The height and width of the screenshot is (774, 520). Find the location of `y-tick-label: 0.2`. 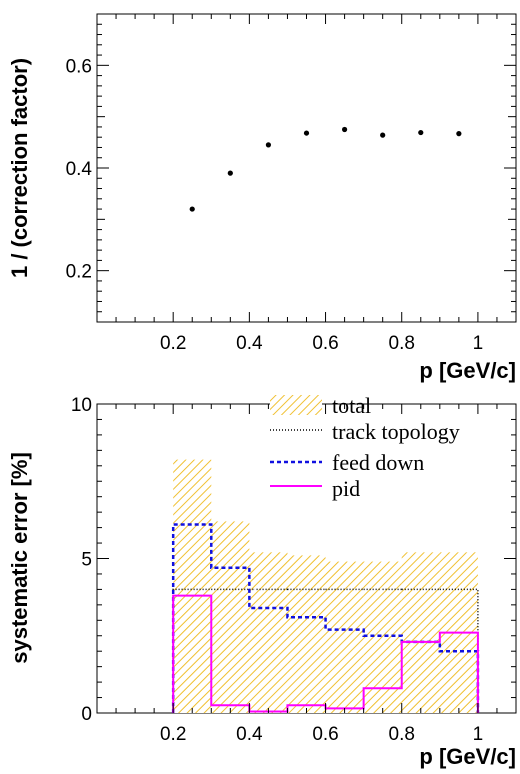

y-tick-label: 0.2 is located at coordinates (79, 272).